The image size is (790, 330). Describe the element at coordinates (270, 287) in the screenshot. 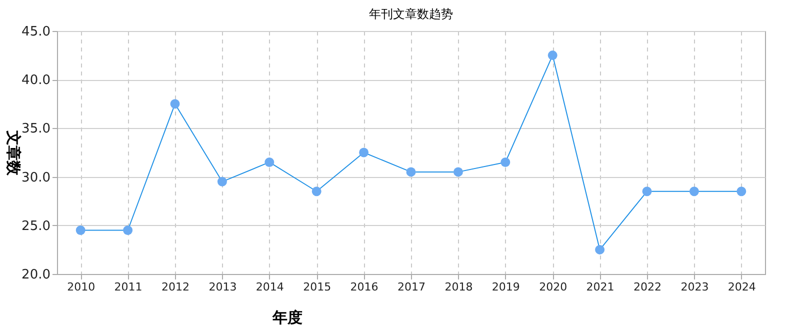

I see `x-tick-label: 2014` at that location.